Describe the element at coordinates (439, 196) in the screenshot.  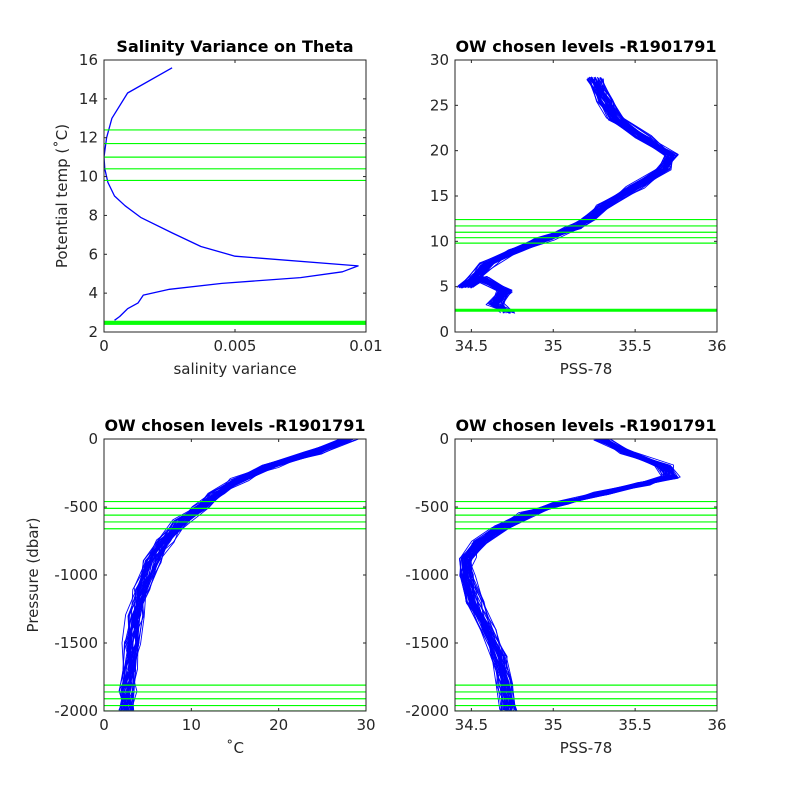
I see `y-tick-label: 15` at that location.